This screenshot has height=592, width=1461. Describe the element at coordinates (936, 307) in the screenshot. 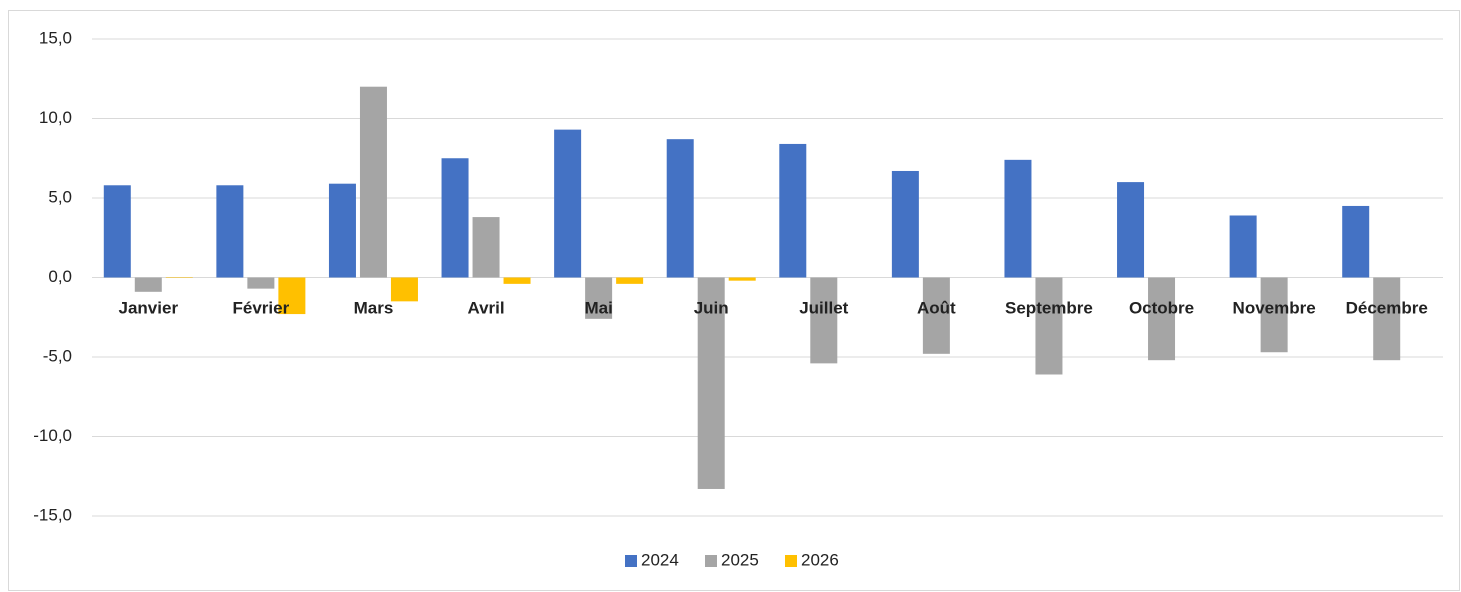

I see `x-tick-label: Août` at that location.